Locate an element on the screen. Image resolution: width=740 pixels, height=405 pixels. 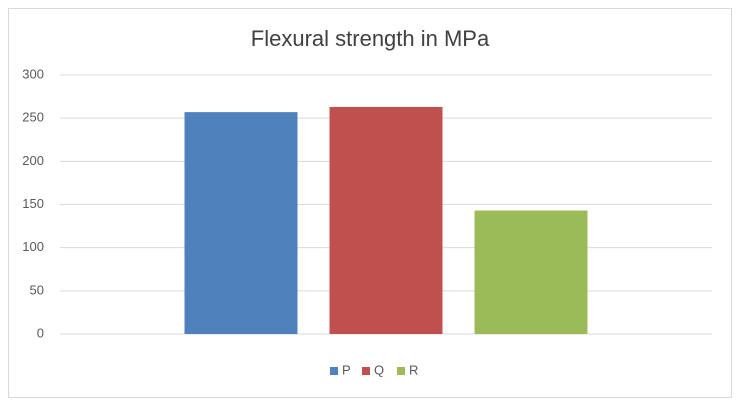
y-tick-label: 50 is located at coordinates (37, 289).